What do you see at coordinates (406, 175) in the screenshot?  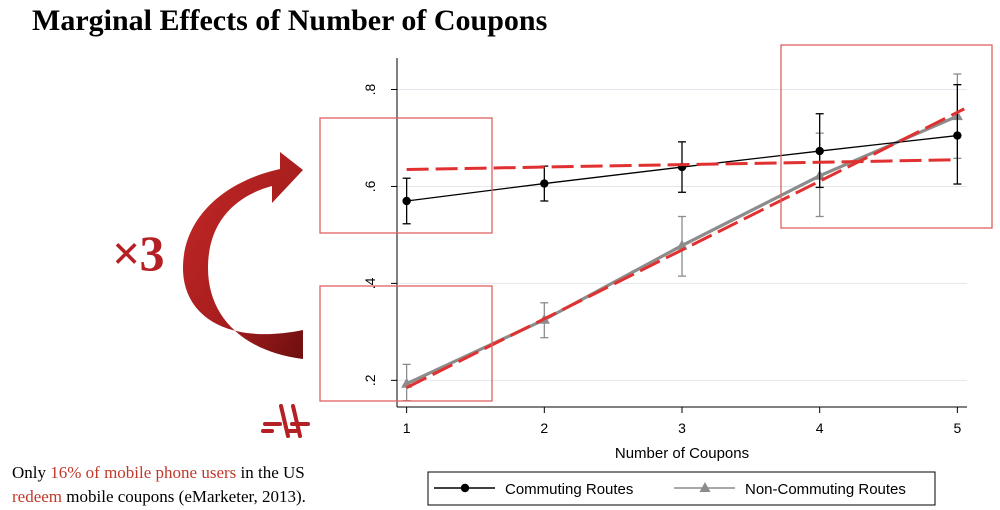 I see `highlight-box-commuting-start` at bounding box center [406, 175].